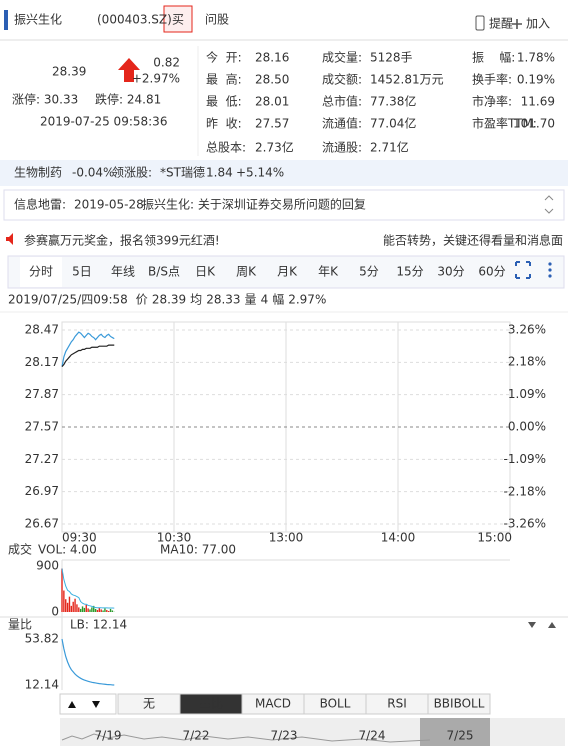 The height and width of the screenshot is (754, 568). Describe the element at coordinates (166, 63) in the screenshot. I see `change: 0.82` at that location.